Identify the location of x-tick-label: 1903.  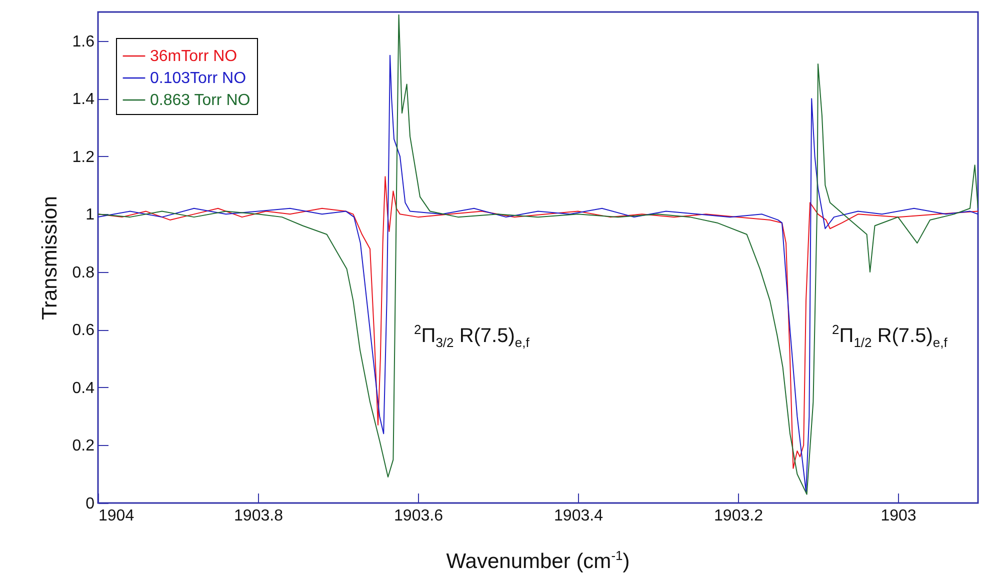
(898, 516).